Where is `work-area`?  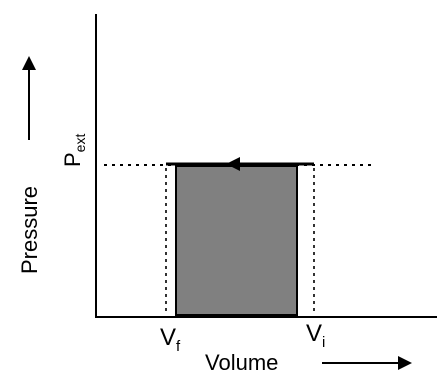 work-area is located at coordinates (236, 240).